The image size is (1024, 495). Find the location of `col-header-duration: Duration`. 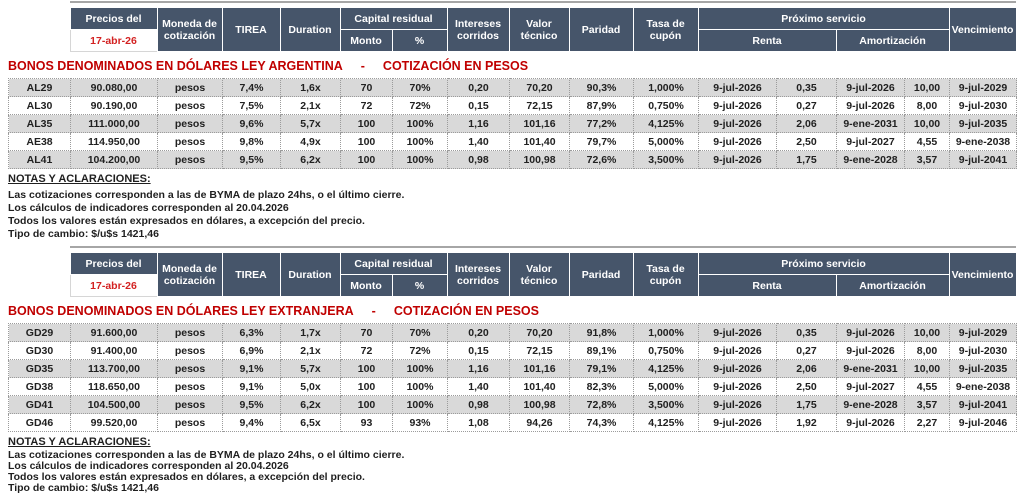

col-header-duration: Duration is located at coordinates (310, 29).